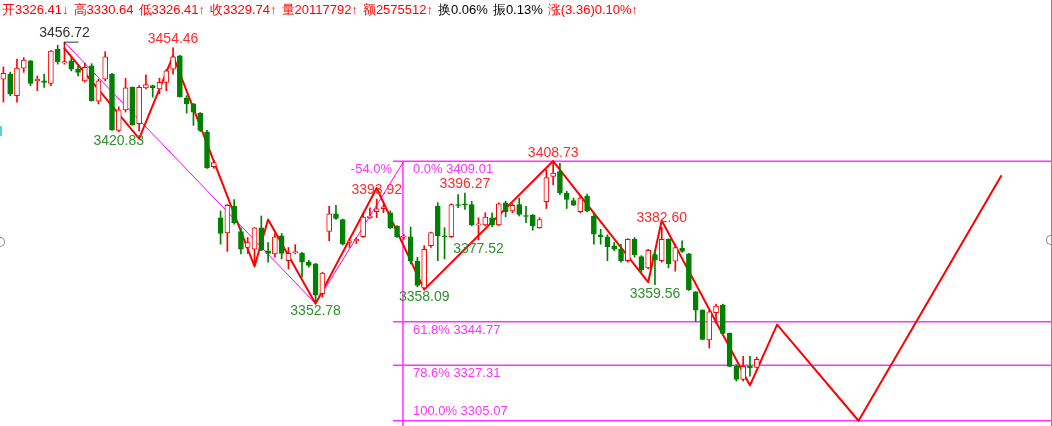  Describe the element at coordinates (173, 37) in the screenshot. I see `annotation: 3454.46` at that location.